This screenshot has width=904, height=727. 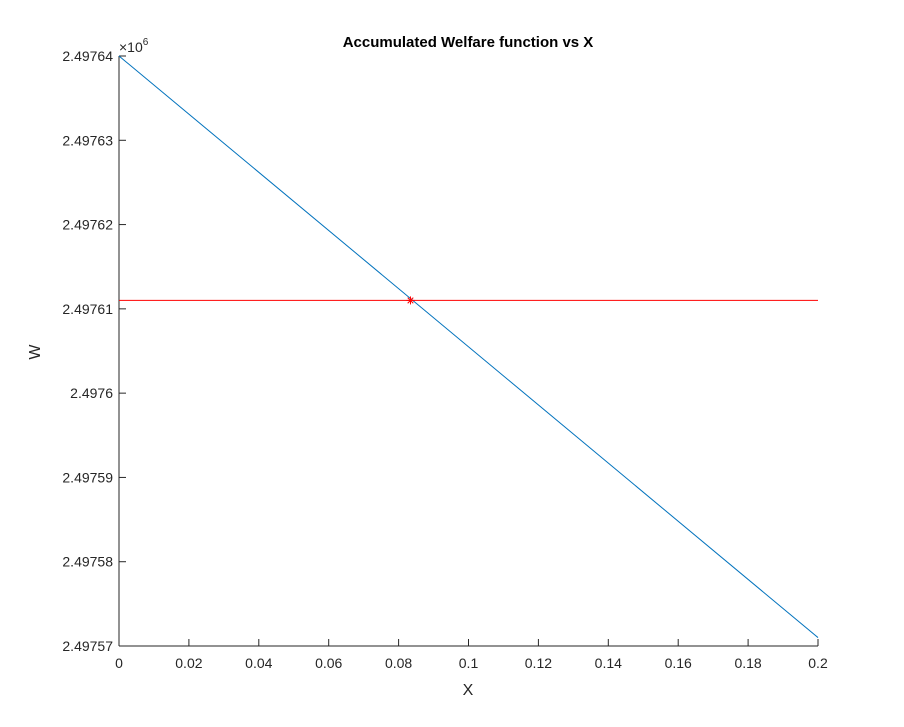 I want to click on x-tick-label: 0.02, so click(x=188, y=663).